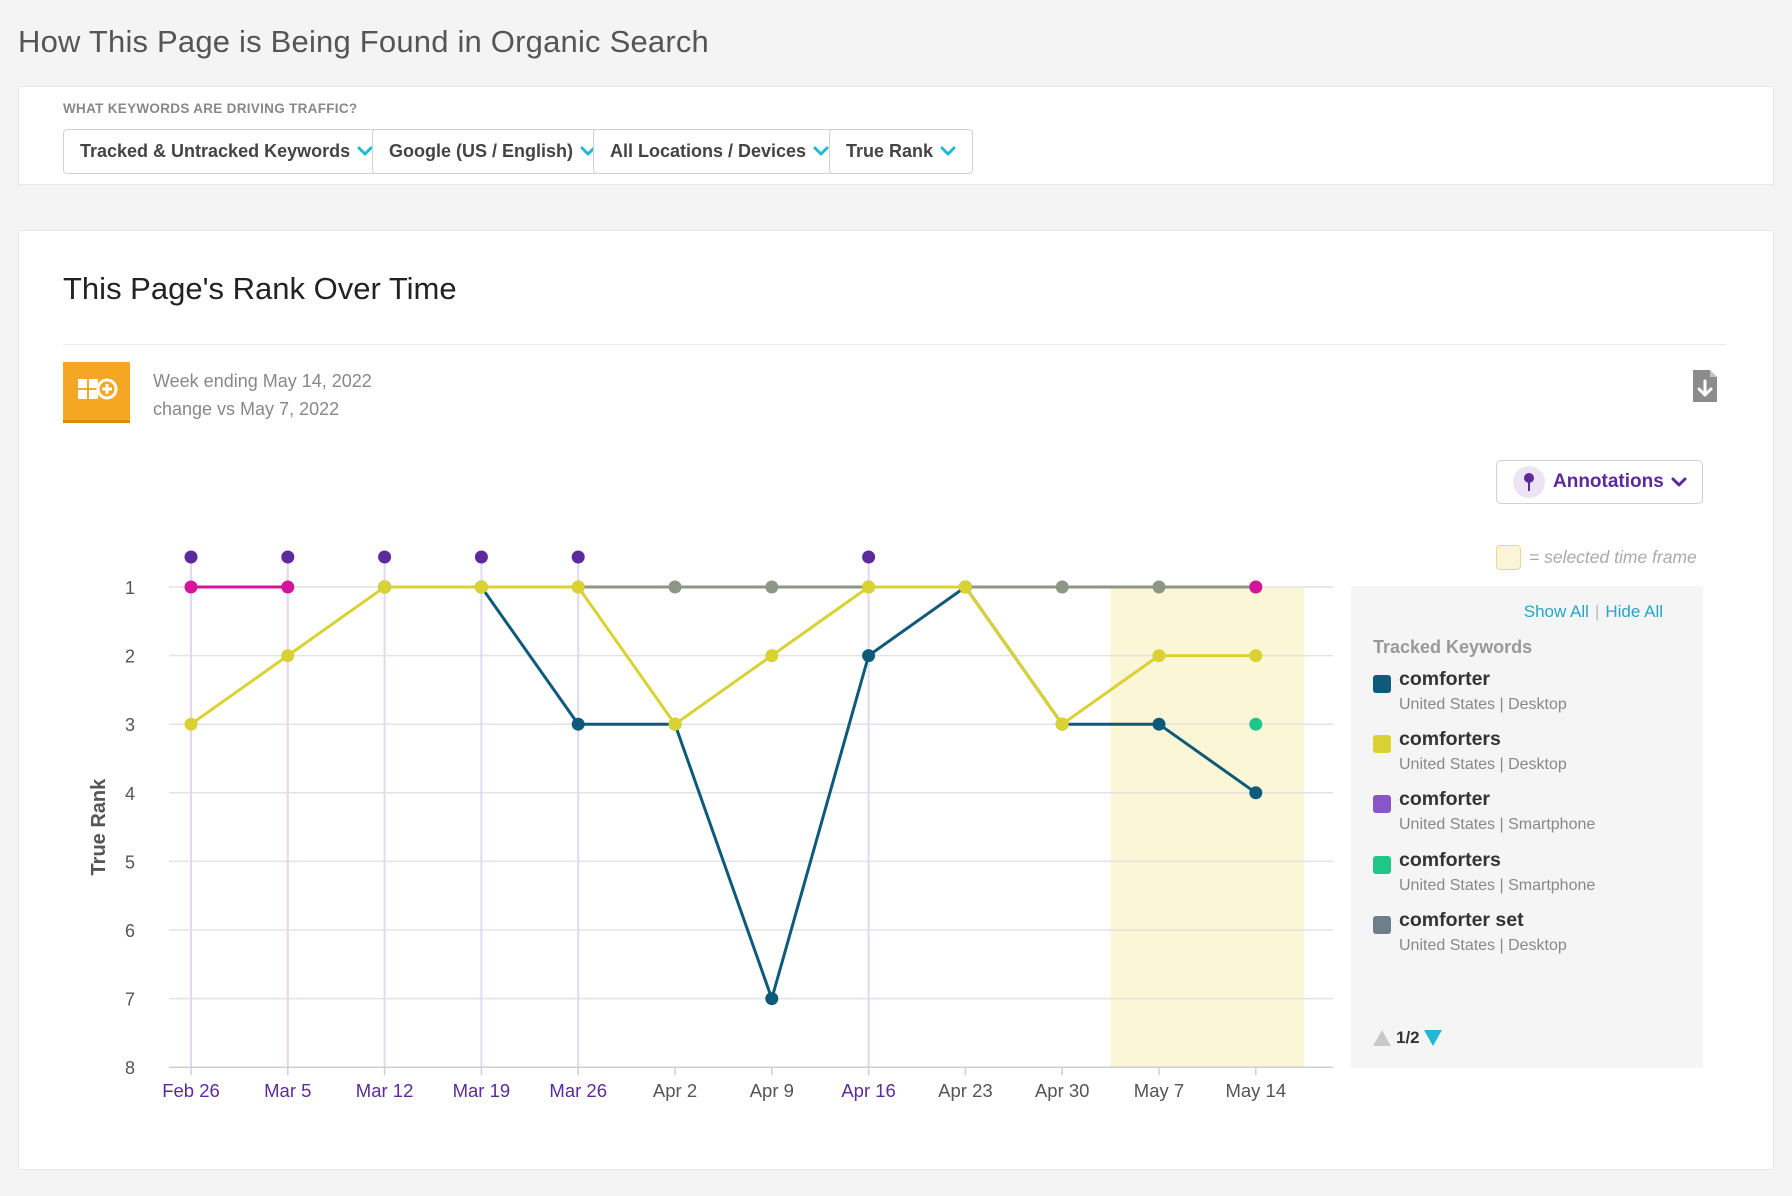  Describe the element at coordinates (130, 794) in the screenshot. I see `y-tick-label: 4` at that location.